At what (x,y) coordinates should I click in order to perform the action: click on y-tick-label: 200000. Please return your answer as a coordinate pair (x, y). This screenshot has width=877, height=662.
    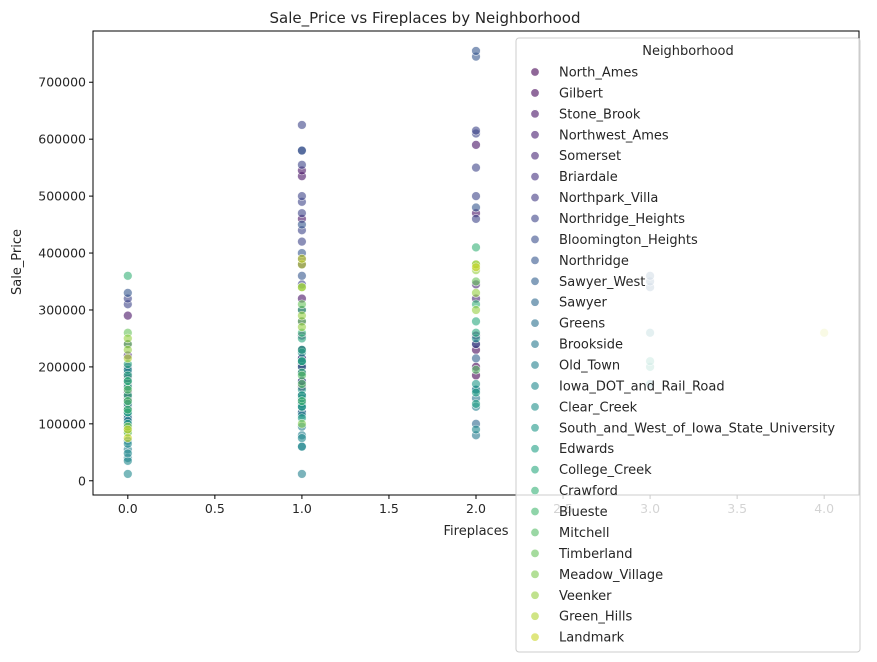
    Looking at the image, I should click on (62, 366).